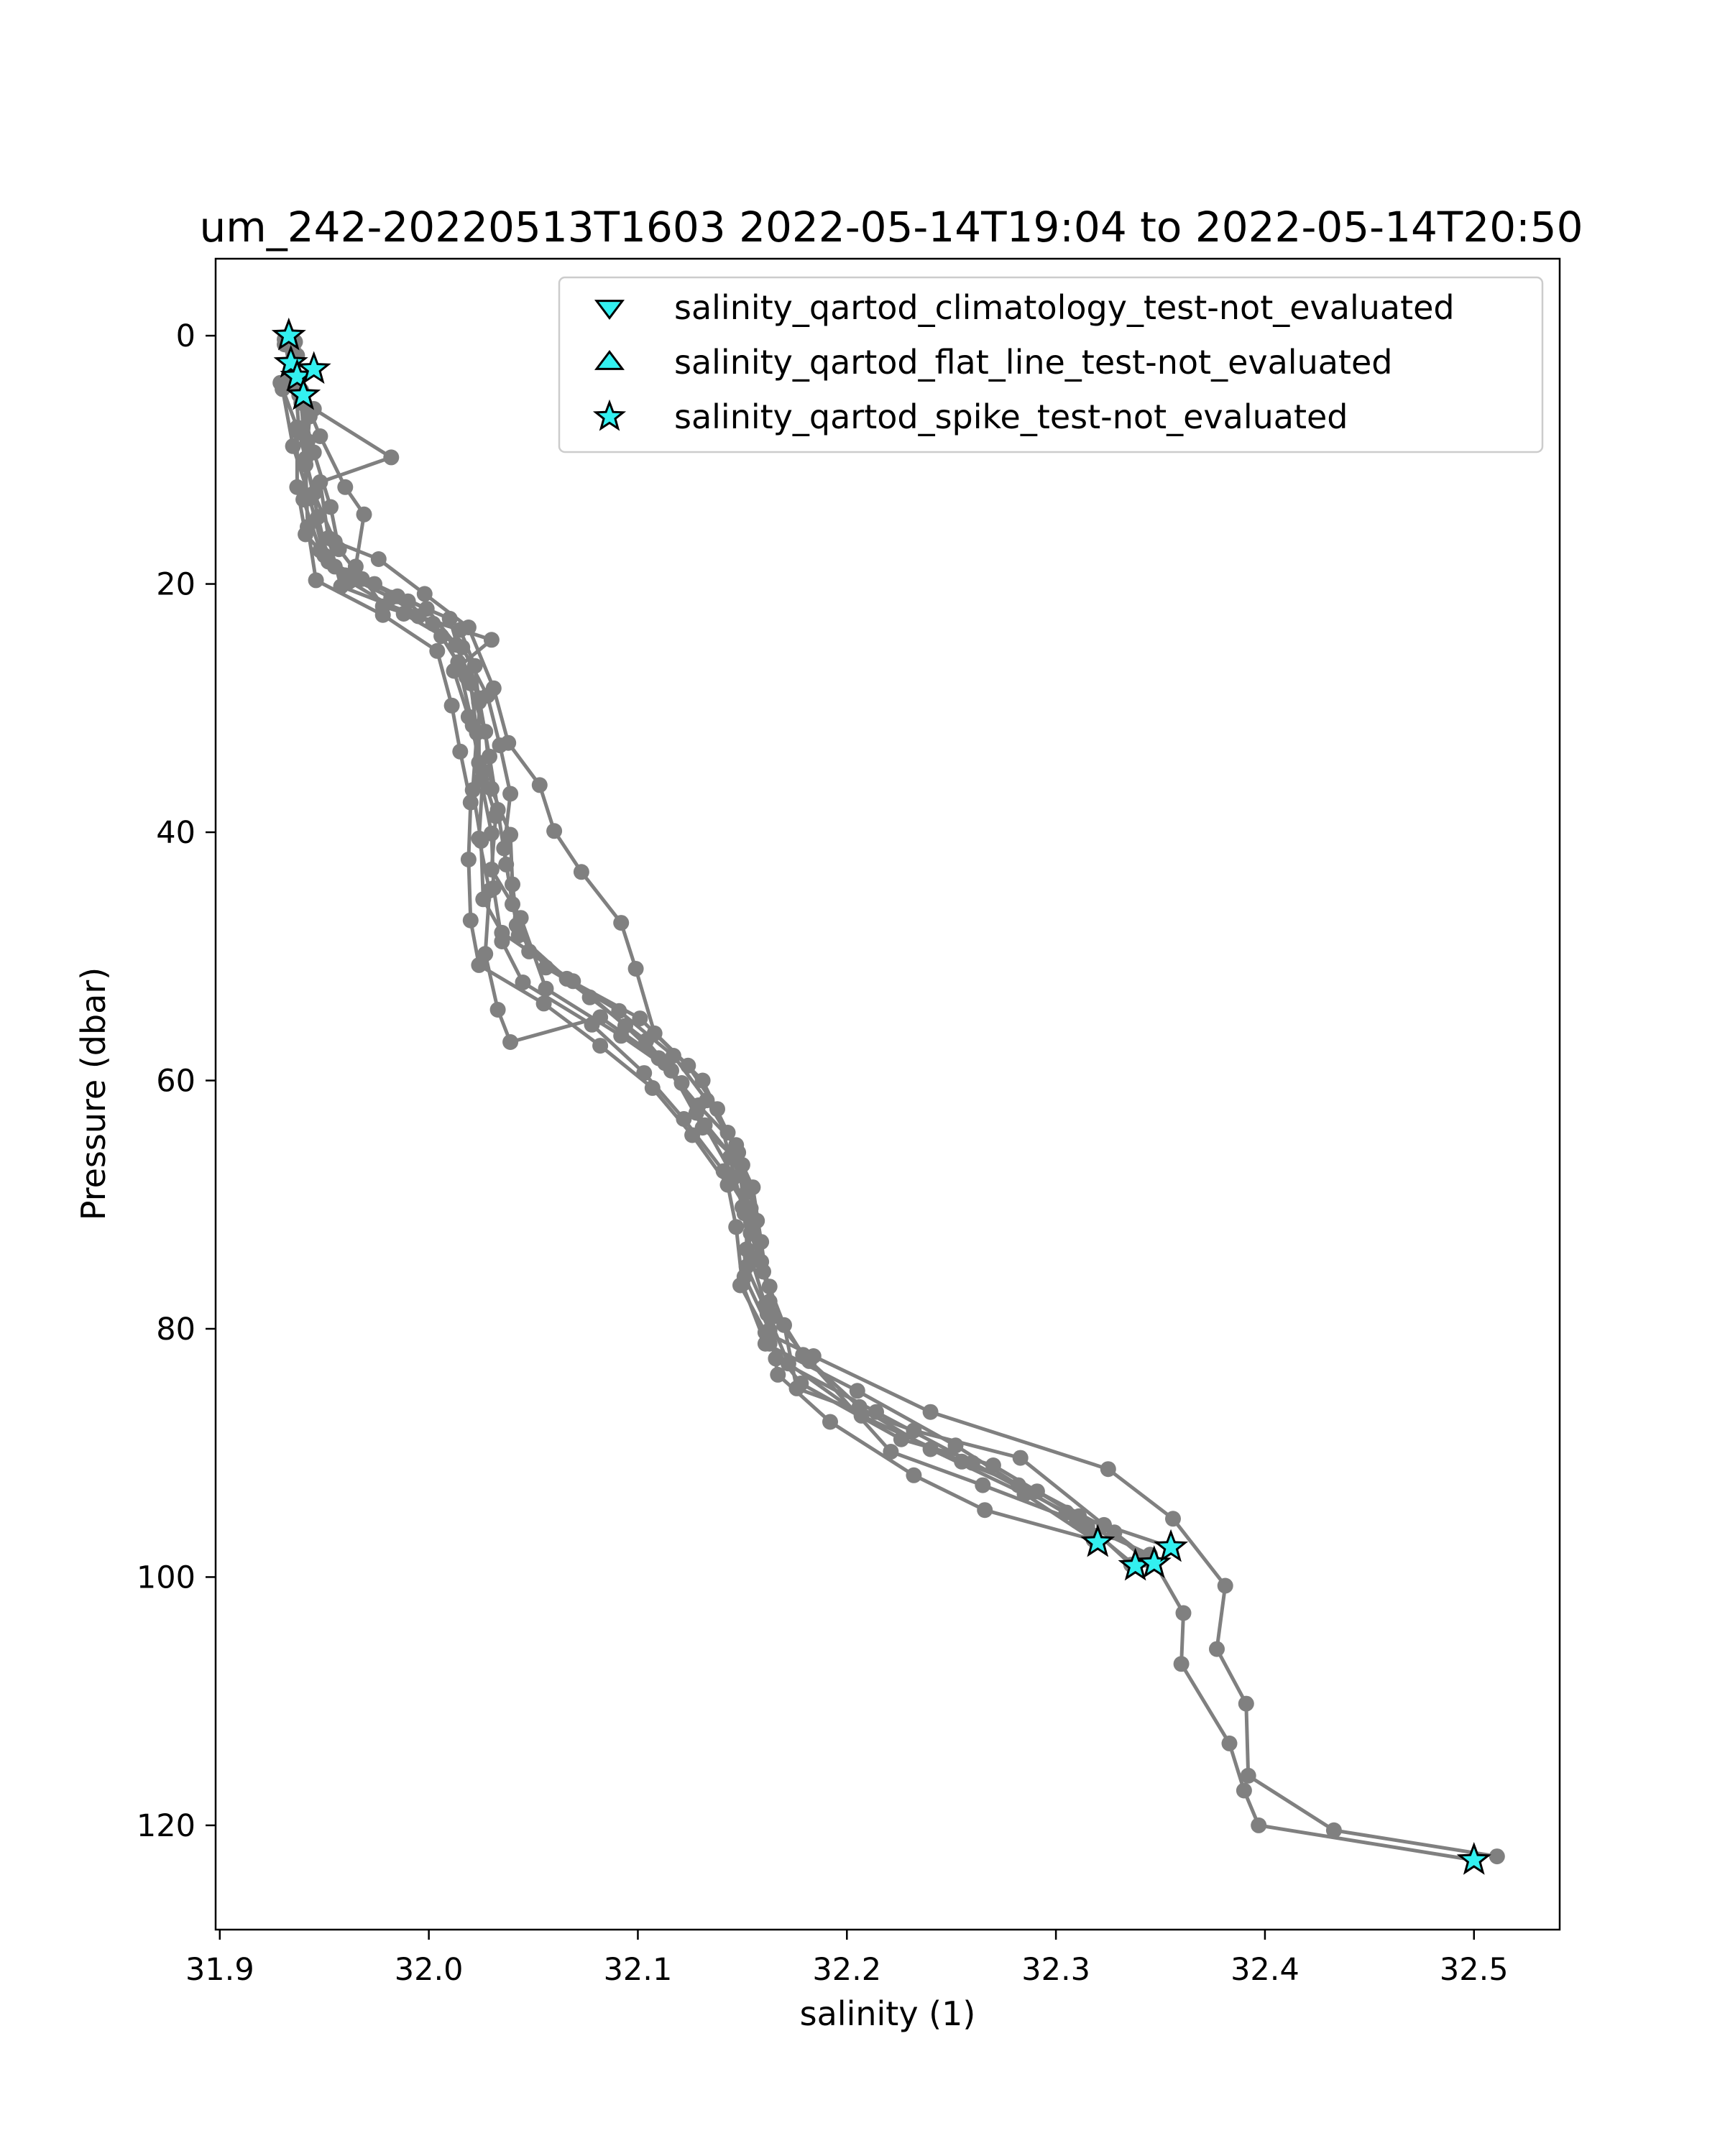  I want to click on y-tick-label: 0, so click(186, 336).